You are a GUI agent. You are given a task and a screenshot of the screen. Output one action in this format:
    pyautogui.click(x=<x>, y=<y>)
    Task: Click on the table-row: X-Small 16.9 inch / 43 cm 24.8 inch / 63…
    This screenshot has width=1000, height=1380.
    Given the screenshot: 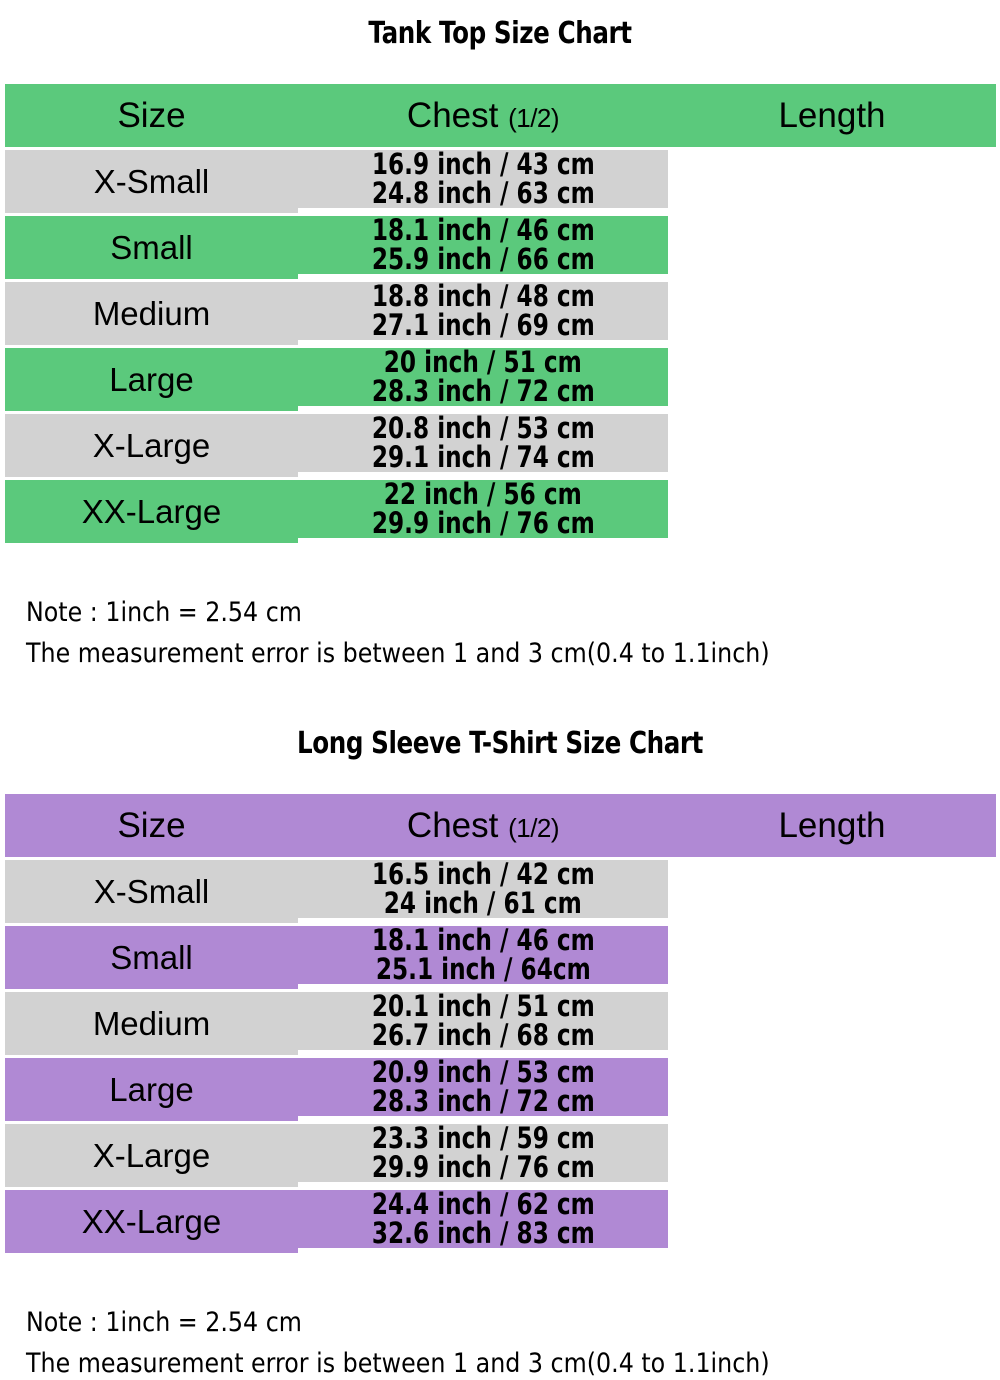 What is the action you would take?
    pyautogui.click(x=500, y=181)
    